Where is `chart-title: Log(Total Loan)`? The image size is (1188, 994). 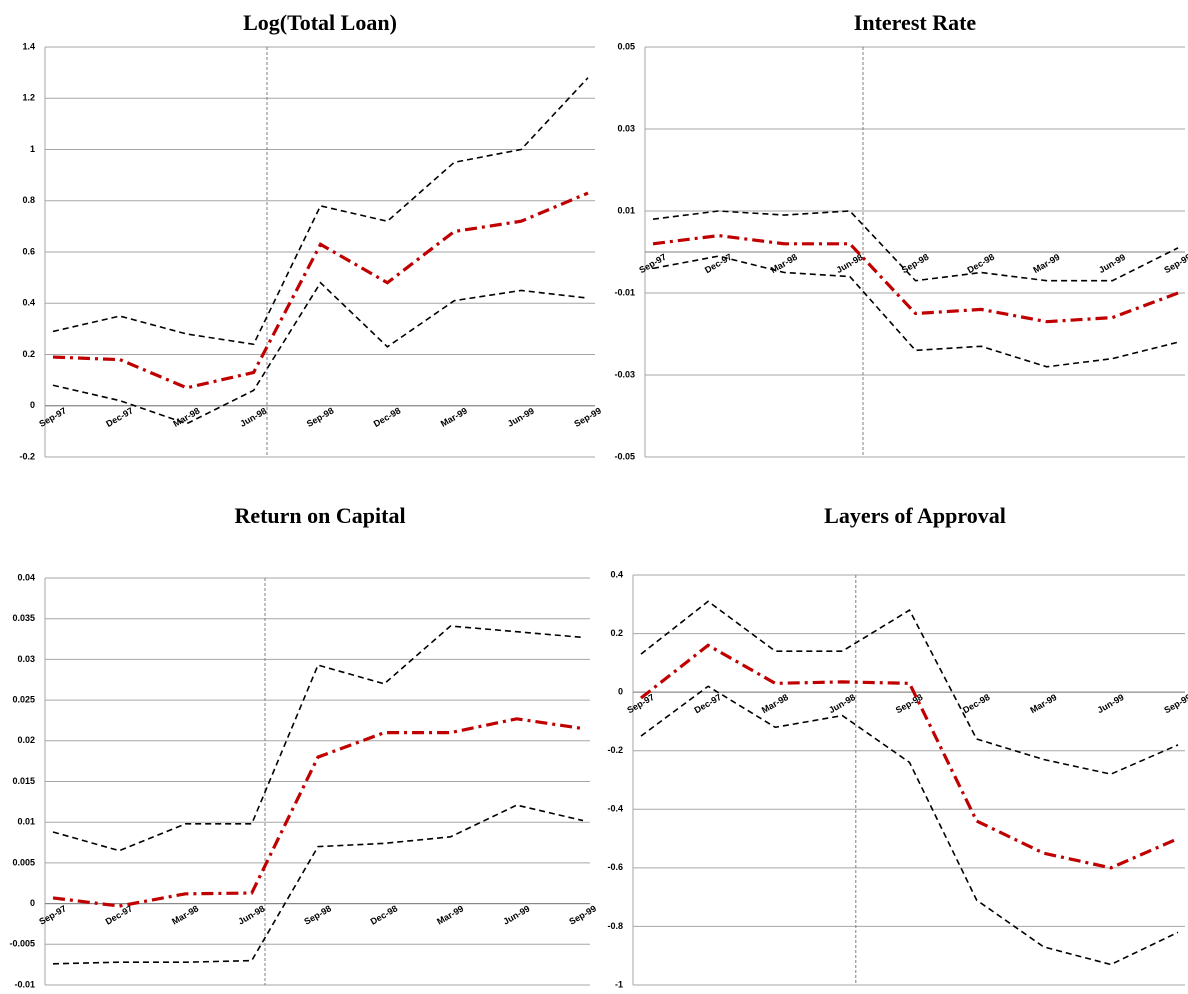 chart-title: Log(Total Loan) is located at coordinates (320, 22).